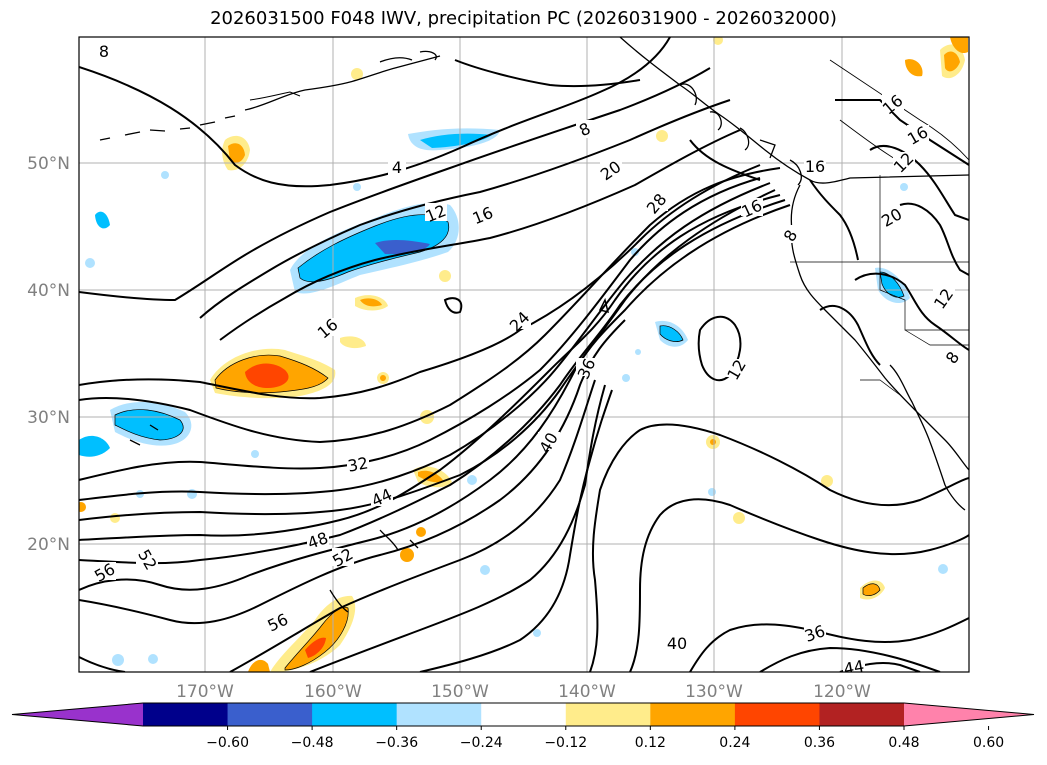 The height and width of the screenshot is (765, 1047). I want to click on contour-label-32: 32, so click(357, 464).